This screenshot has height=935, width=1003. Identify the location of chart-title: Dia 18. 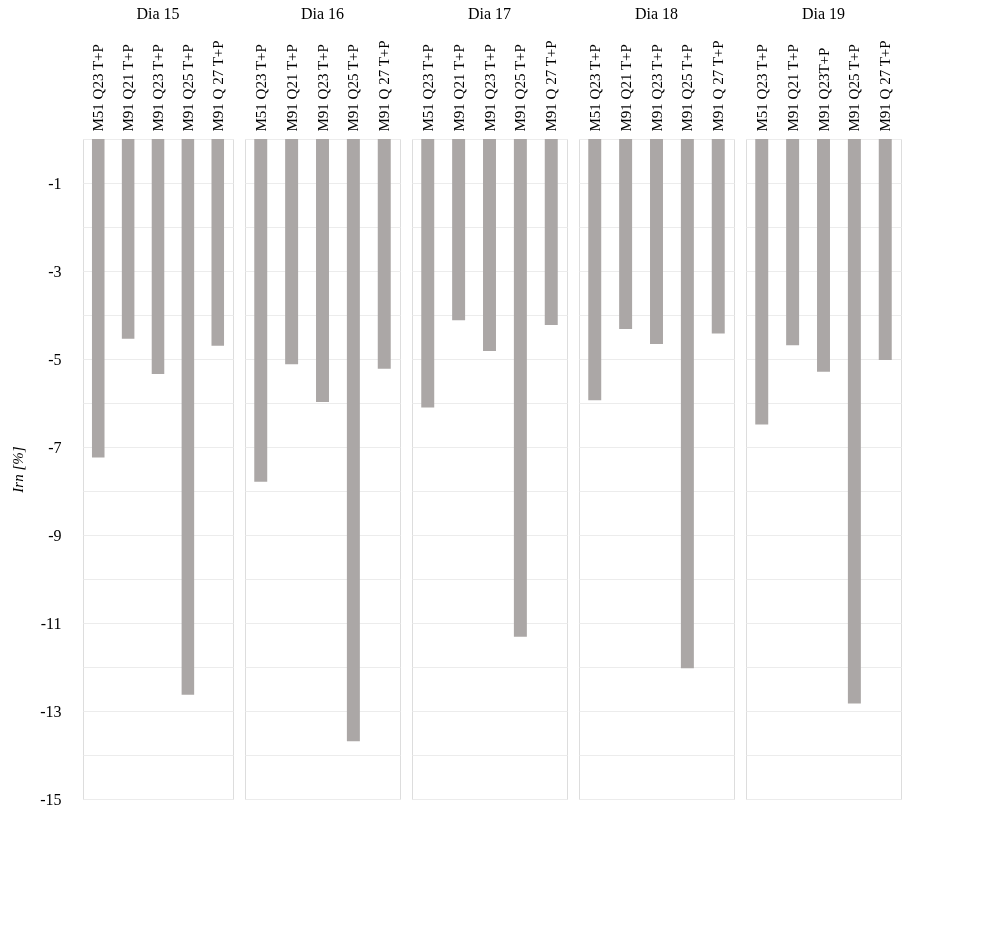
(656, 13).